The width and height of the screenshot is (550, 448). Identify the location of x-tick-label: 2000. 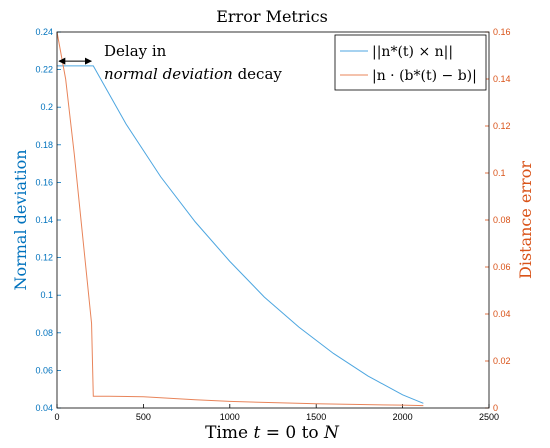
(403, 417).